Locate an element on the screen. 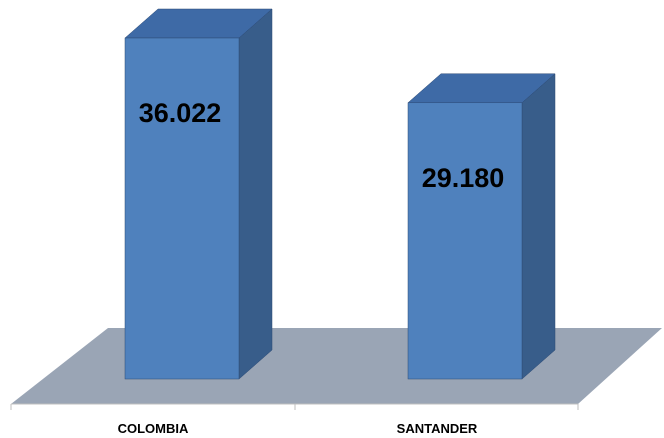  category-label: COLOMBIA is located at coordinates (153, 428).